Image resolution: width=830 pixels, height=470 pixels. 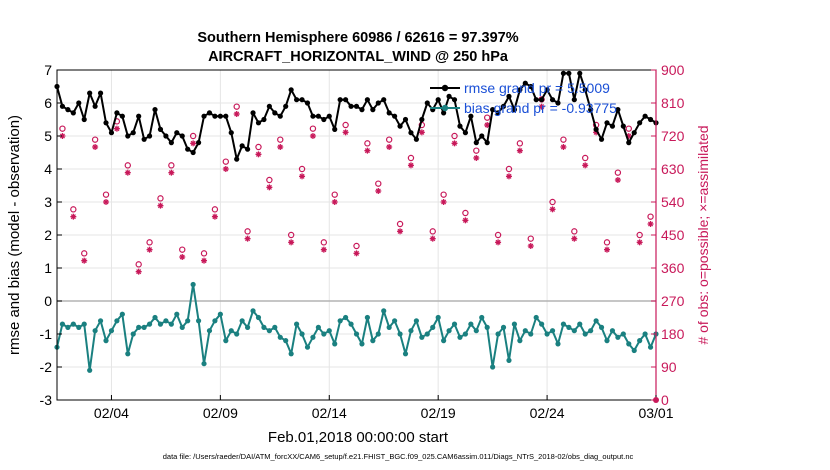 What do you see at coordinates (540, 108) in the screenshot?
I see `legend-bias-label: bias grand pr = -0.93775` at bounding box center [540, 108].